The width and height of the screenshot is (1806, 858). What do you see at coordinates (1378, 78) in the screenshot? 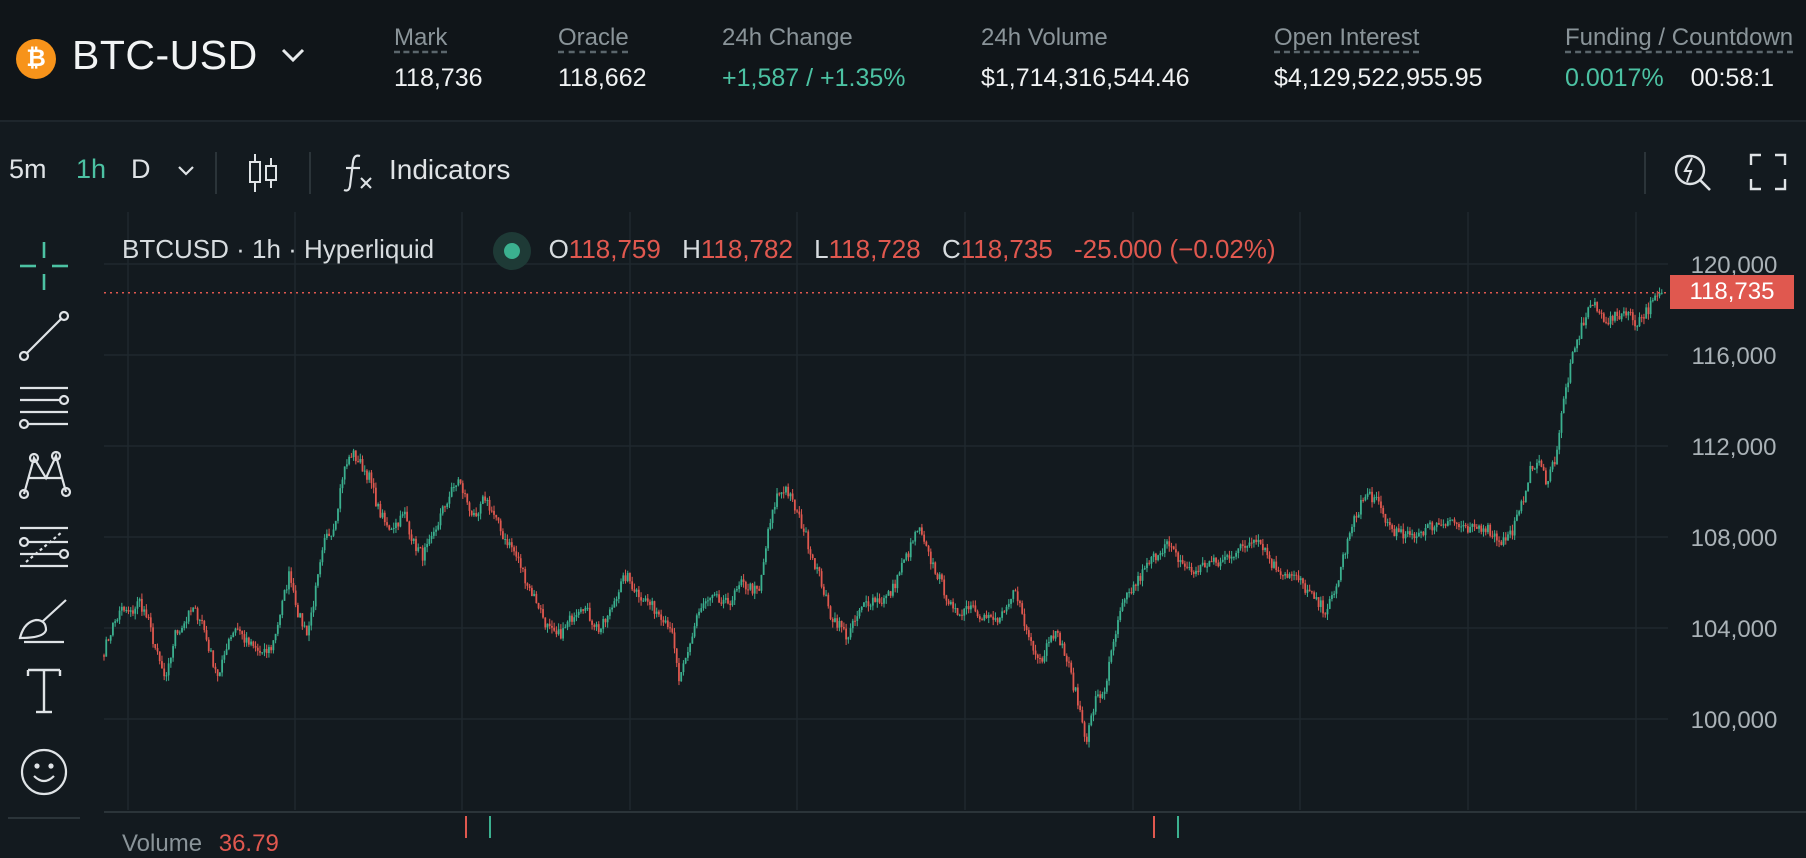
I see `stat-open-interest-value: $4,129,522,955.95` at bounding box center [1378, 78].